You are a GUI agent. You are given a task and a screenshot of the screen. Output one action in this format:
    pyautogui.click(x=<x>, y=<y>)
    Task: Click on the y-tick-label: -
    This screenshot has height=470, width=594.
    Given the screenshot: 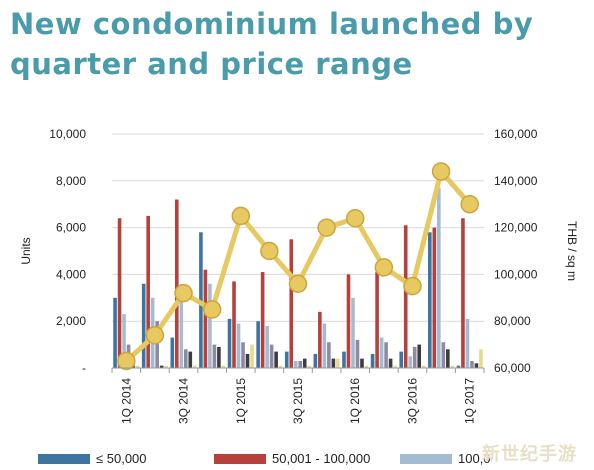 What is the action you would take?
    pyautogui.click(x=84, y=368)
    